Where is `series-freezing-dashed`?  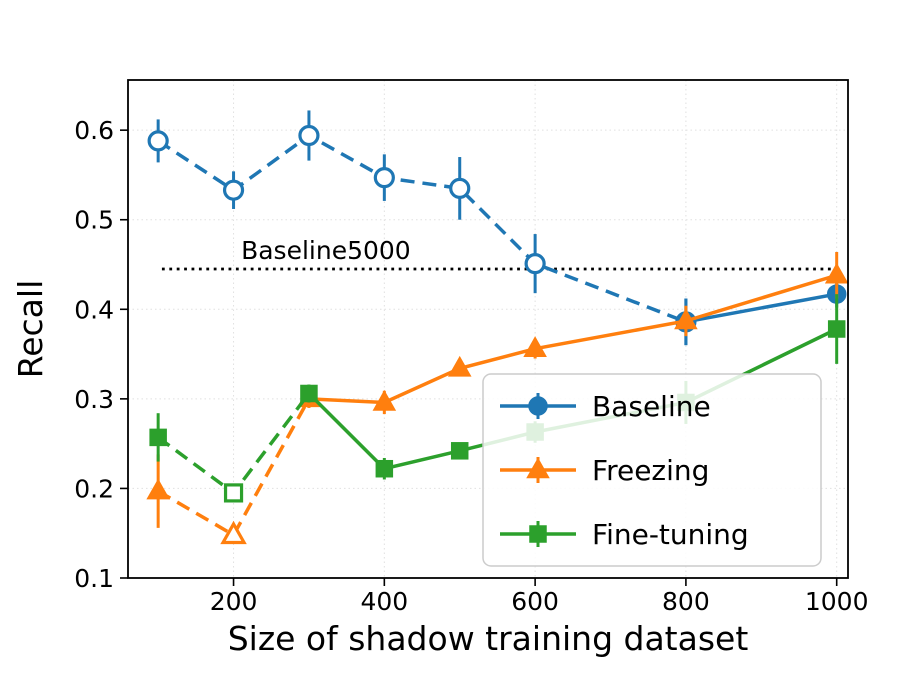
series-freezing-dashed is located at coordinates (228, 467).